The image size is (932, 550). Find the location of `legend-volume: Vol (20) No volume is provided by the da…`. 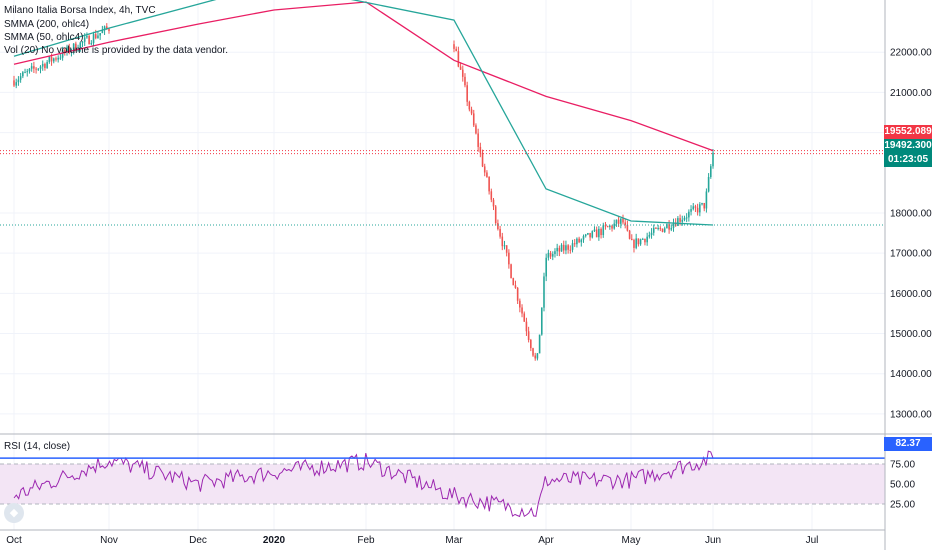

legend-volume: Vol (20) No volume is provided by the da… is located at coordinates (116, 50).